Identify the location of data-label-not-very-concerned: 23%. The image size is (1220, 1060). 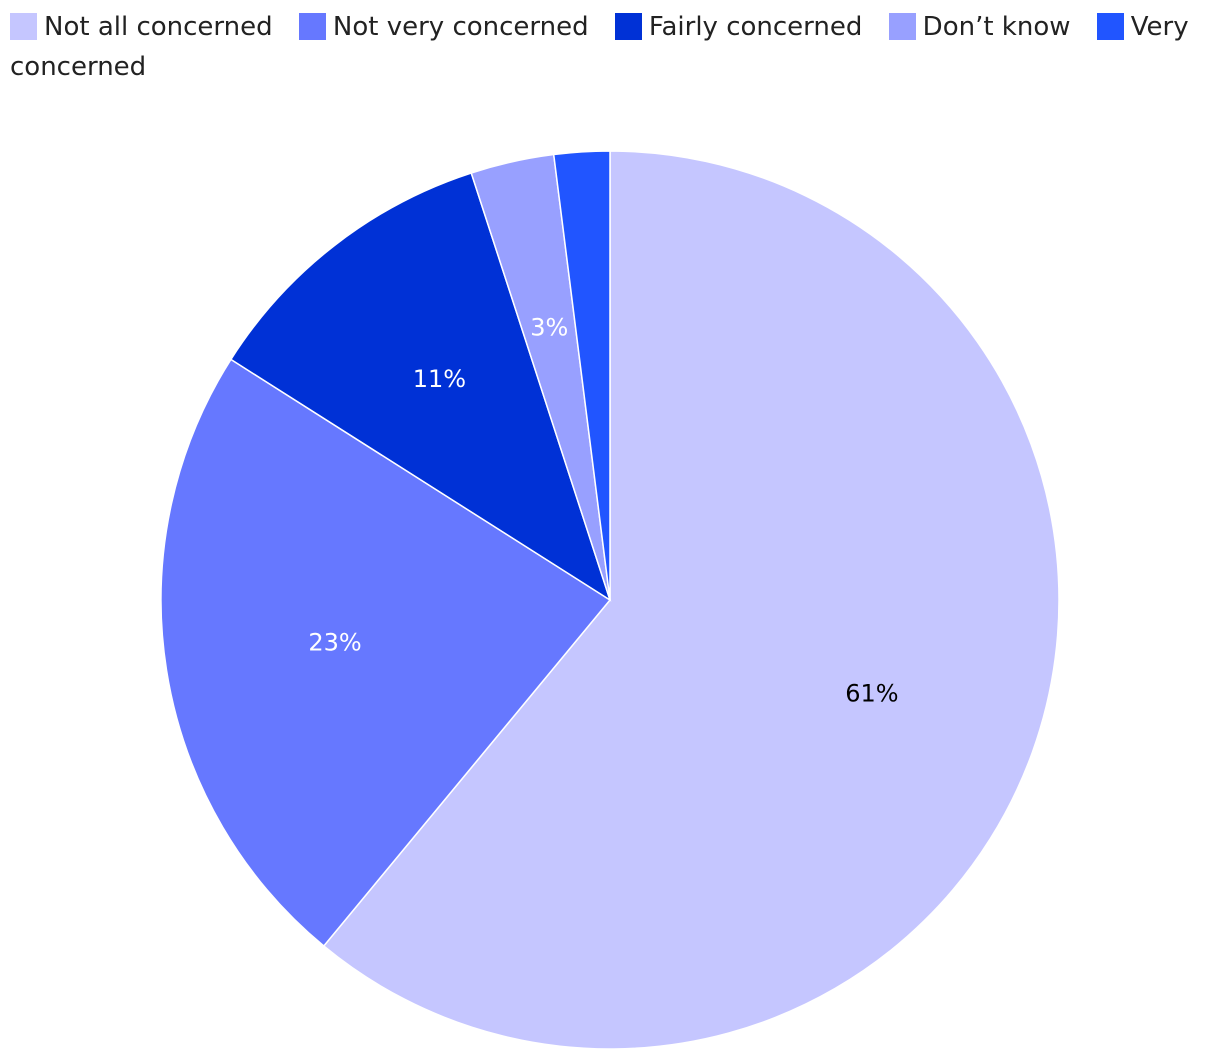
(334, 643).